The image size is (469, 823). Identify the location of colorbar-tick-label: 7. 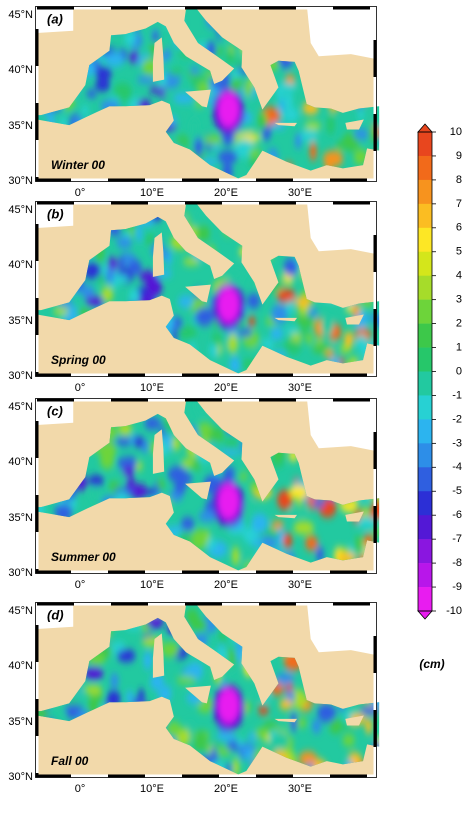
(459, 204).